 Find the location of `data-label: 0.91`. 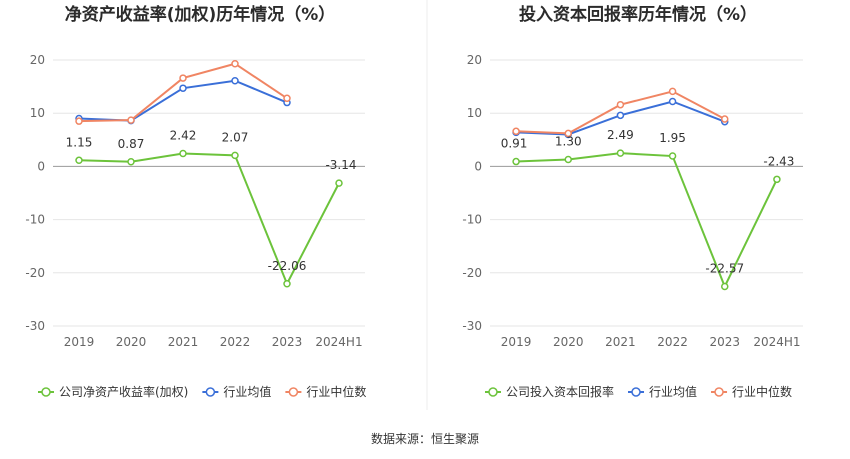

data-label: 0.91 is located at coordinates (514, 144).